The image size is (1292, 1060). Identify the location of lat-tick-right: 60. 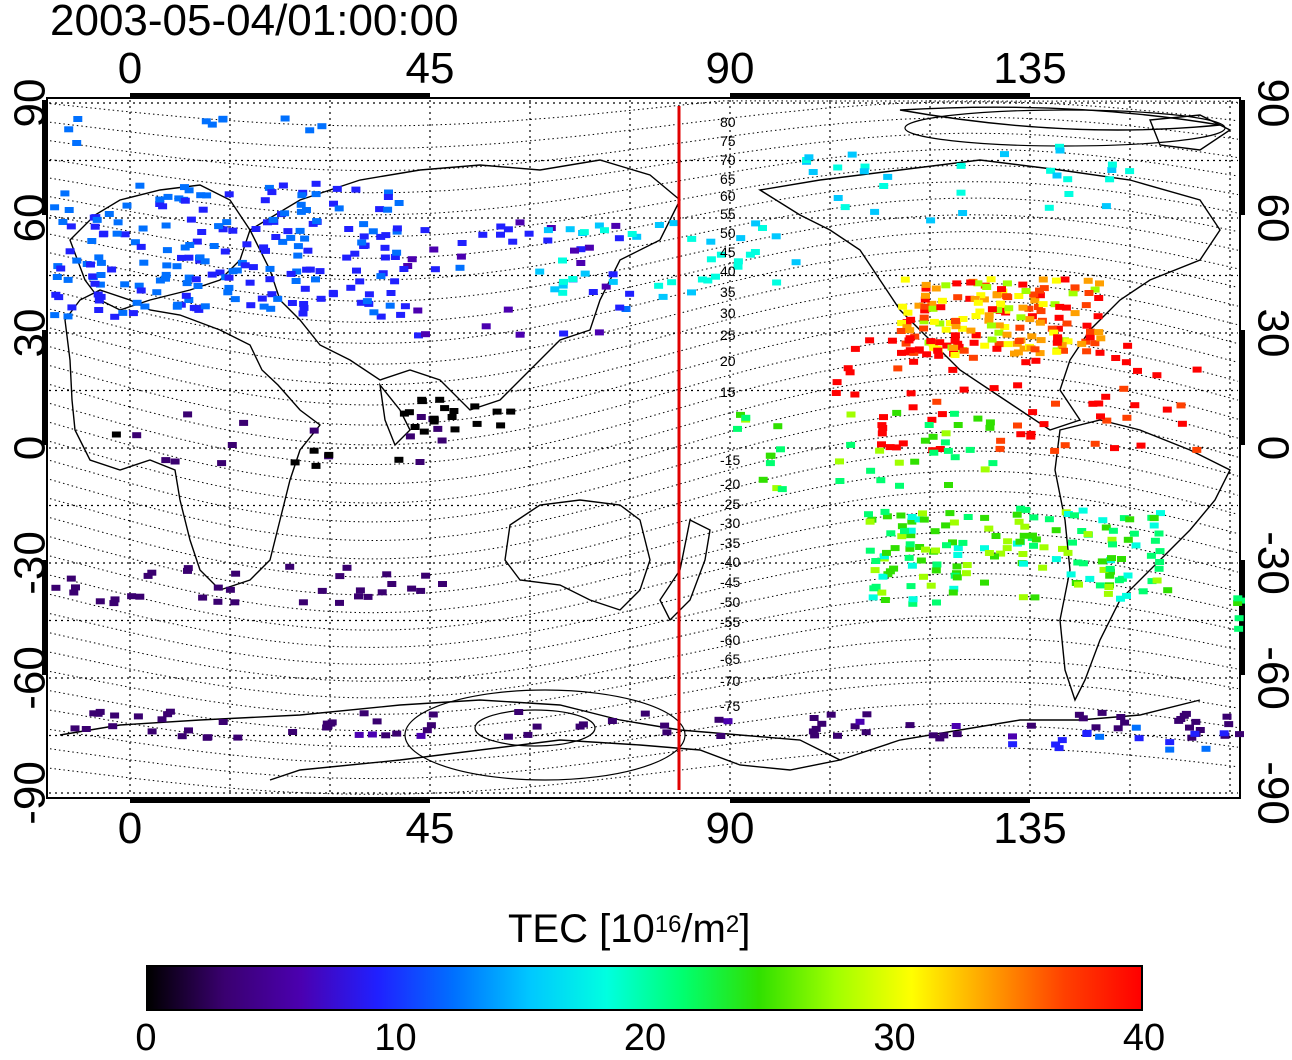
(1270, 218).